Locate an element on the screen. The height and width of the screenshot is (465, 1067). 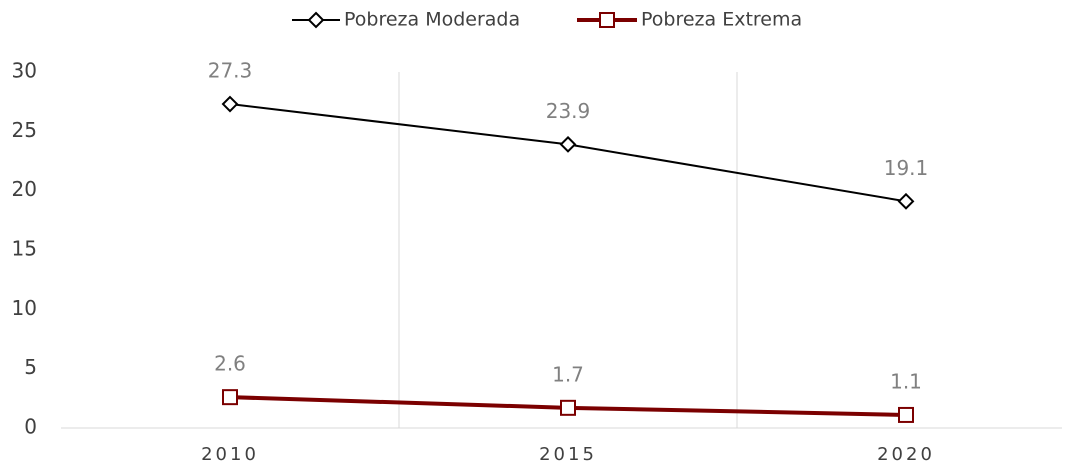
y-tick-label: 20 is located at coordinates (24, 189).